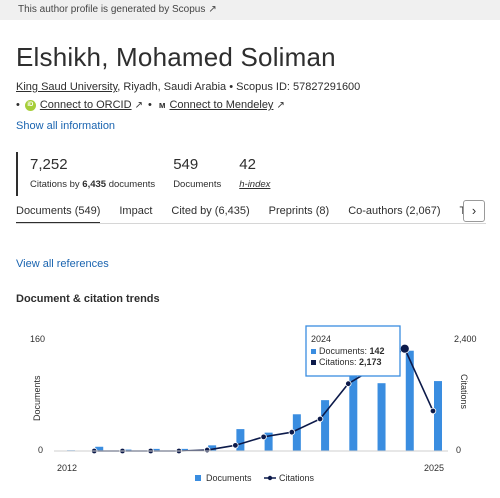 The image size is (500, 498). I want to click on tooltip-documents-swatch, so click(313, 351).